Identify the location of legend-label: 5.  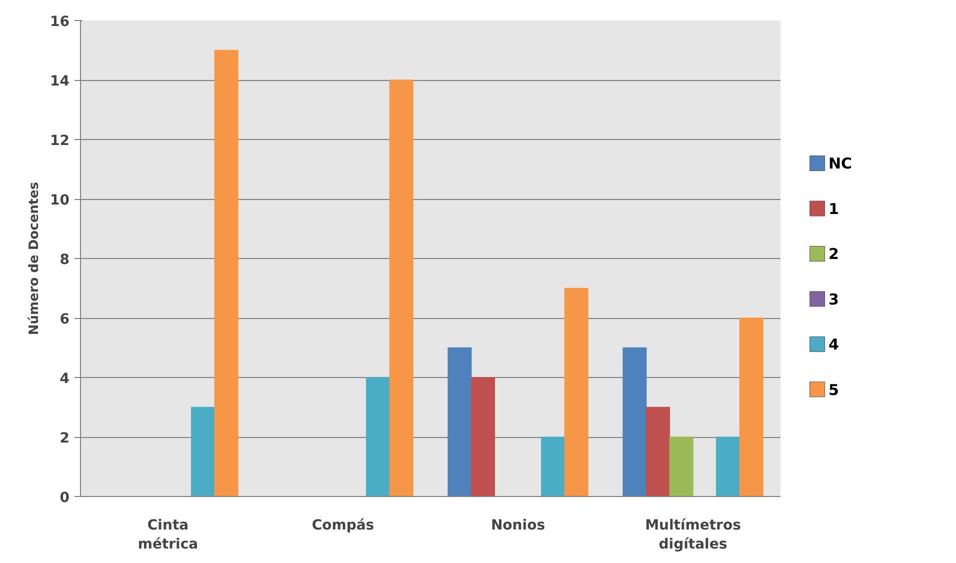
(833, 389).